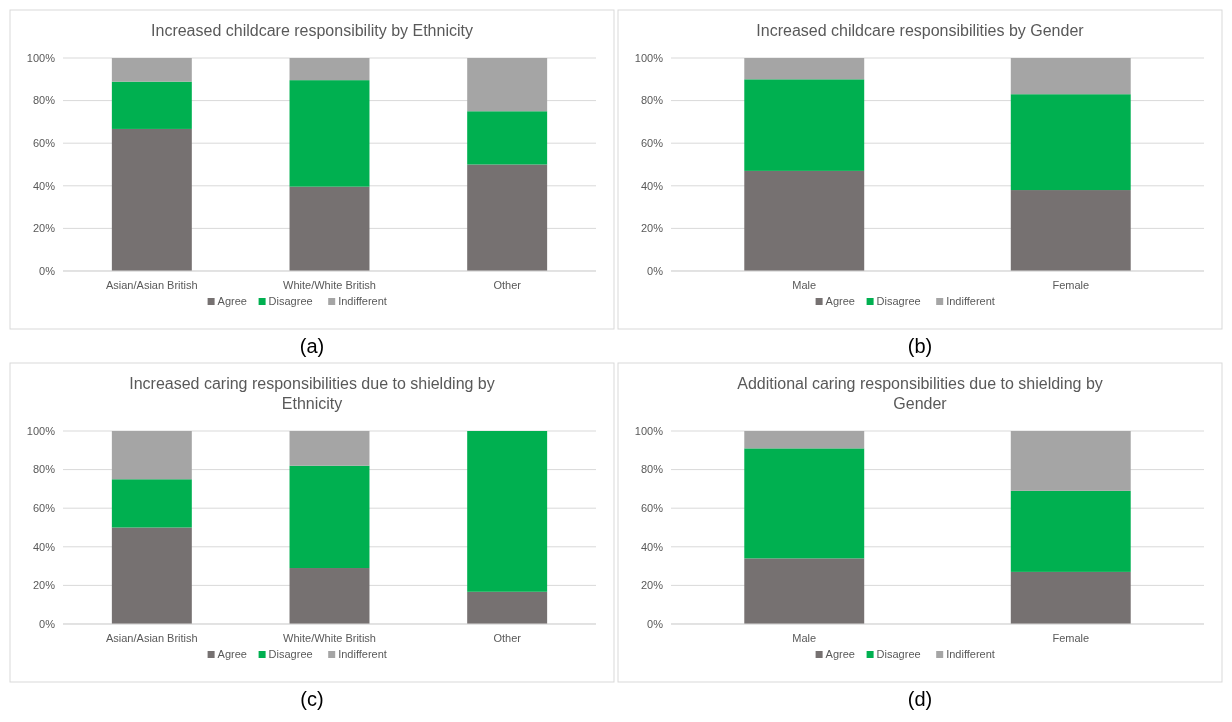 The image size is (1232, 722). What do you see at coordinates (312, 346) in the screenshot?
I see `text: (a)` at bounding box center [312, 346].